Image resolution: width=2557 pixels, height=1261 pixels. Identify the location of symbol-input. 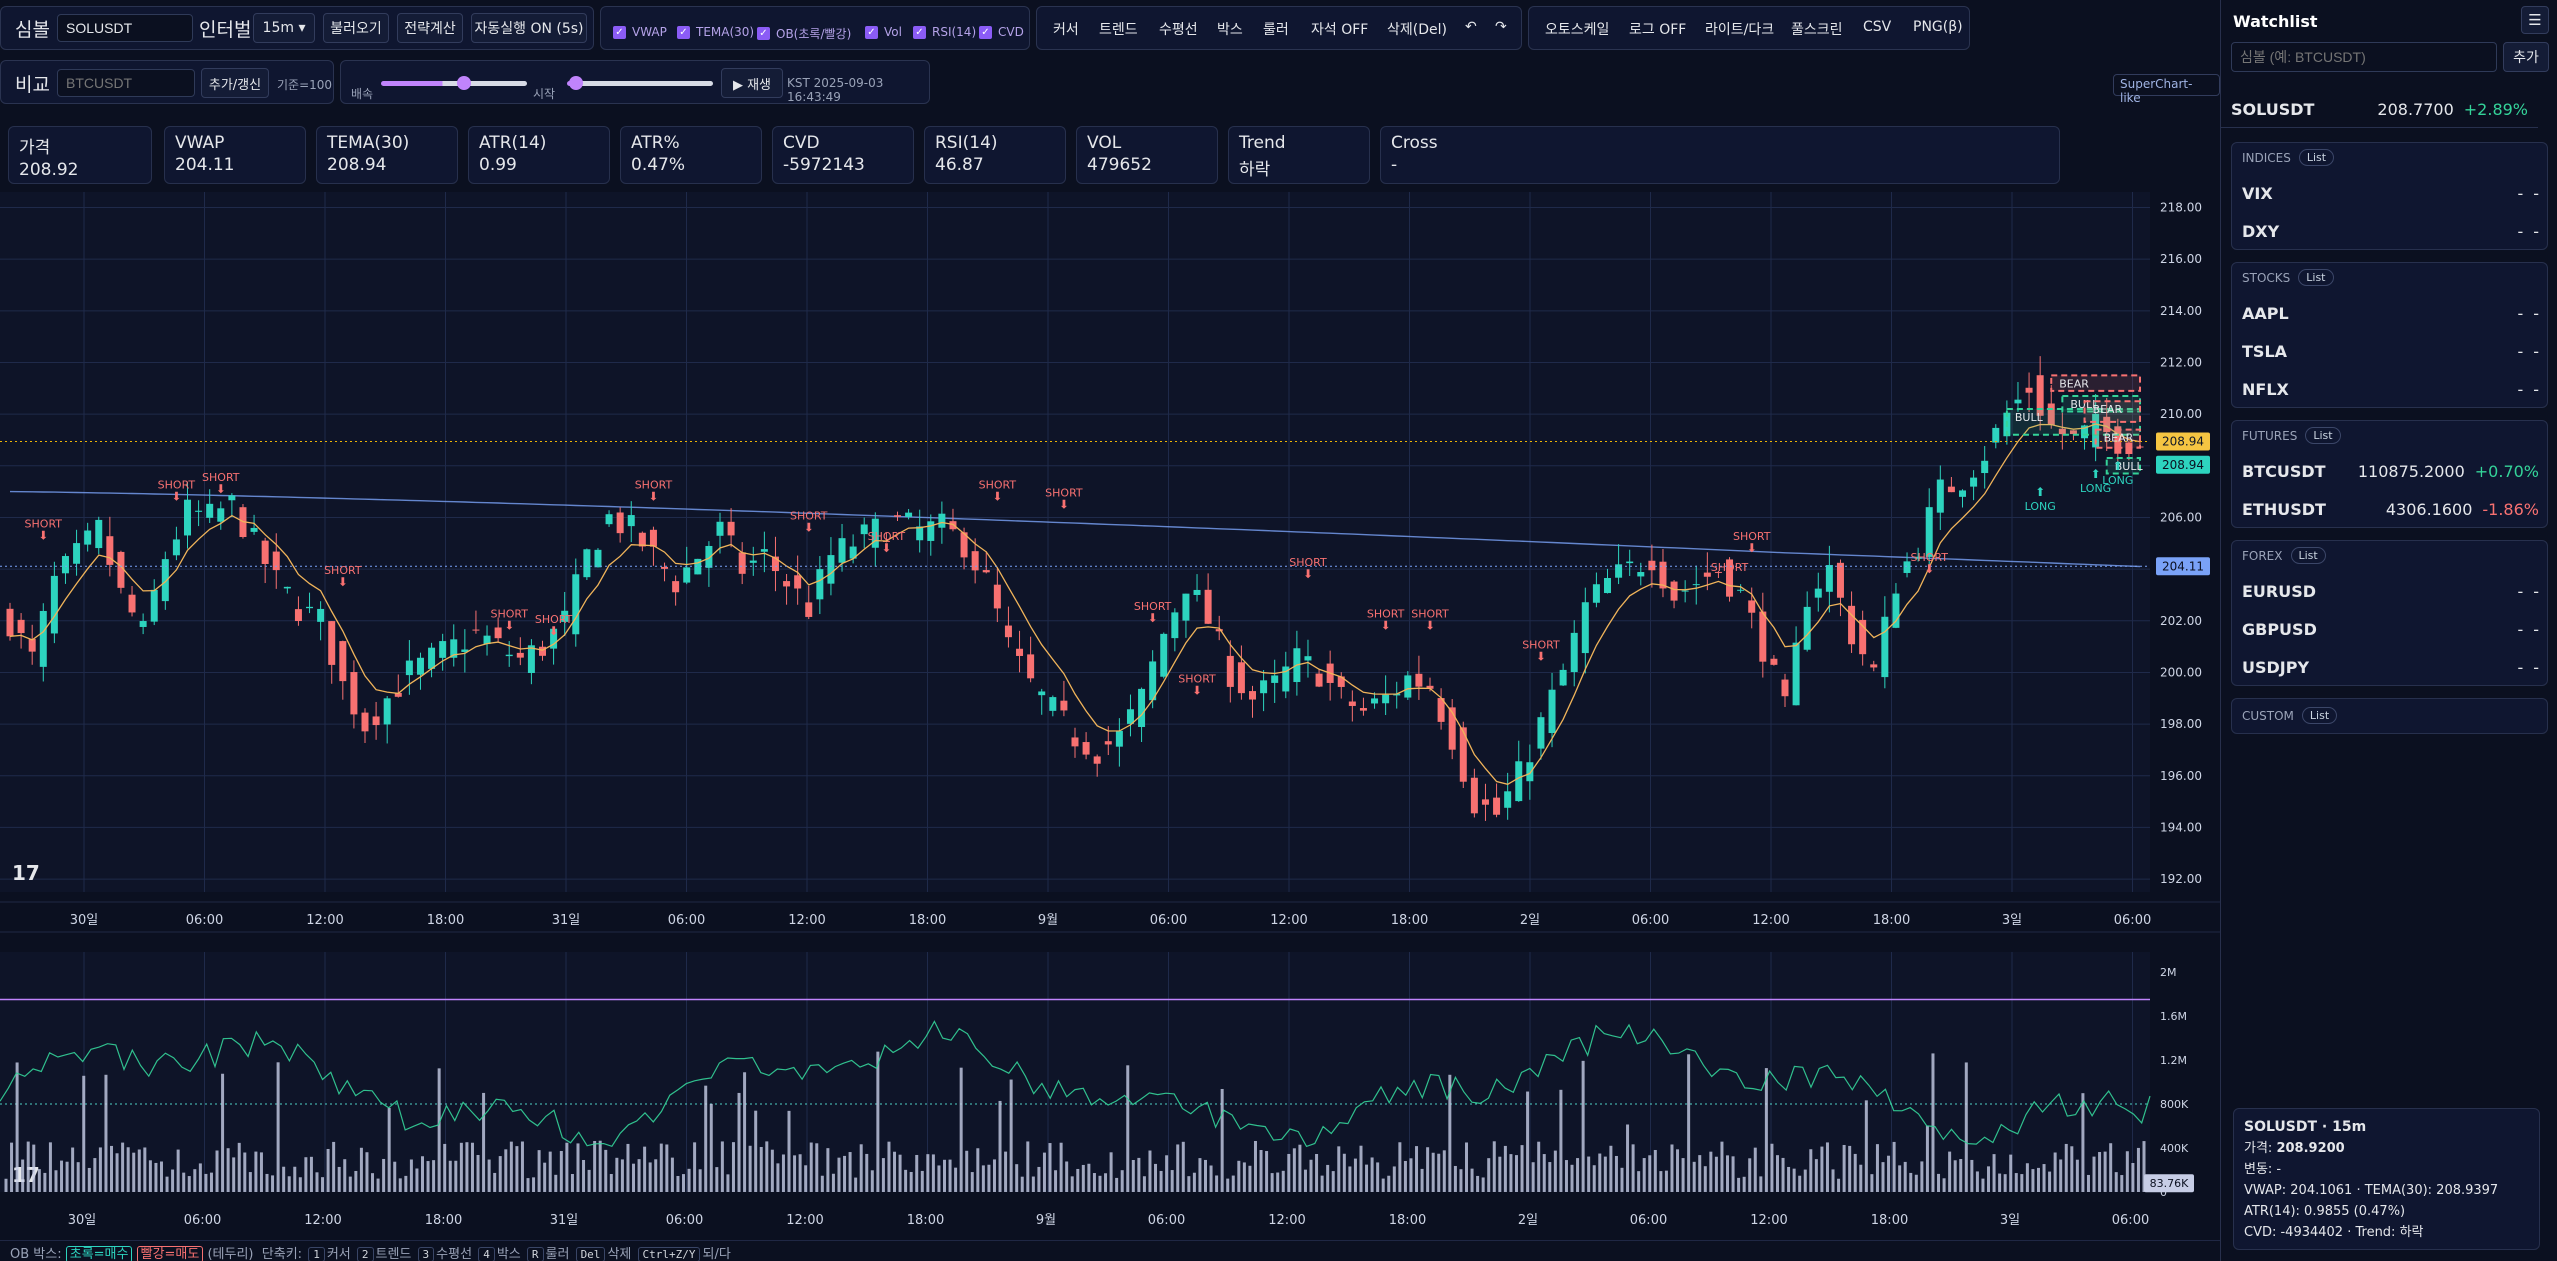
(125, 28).